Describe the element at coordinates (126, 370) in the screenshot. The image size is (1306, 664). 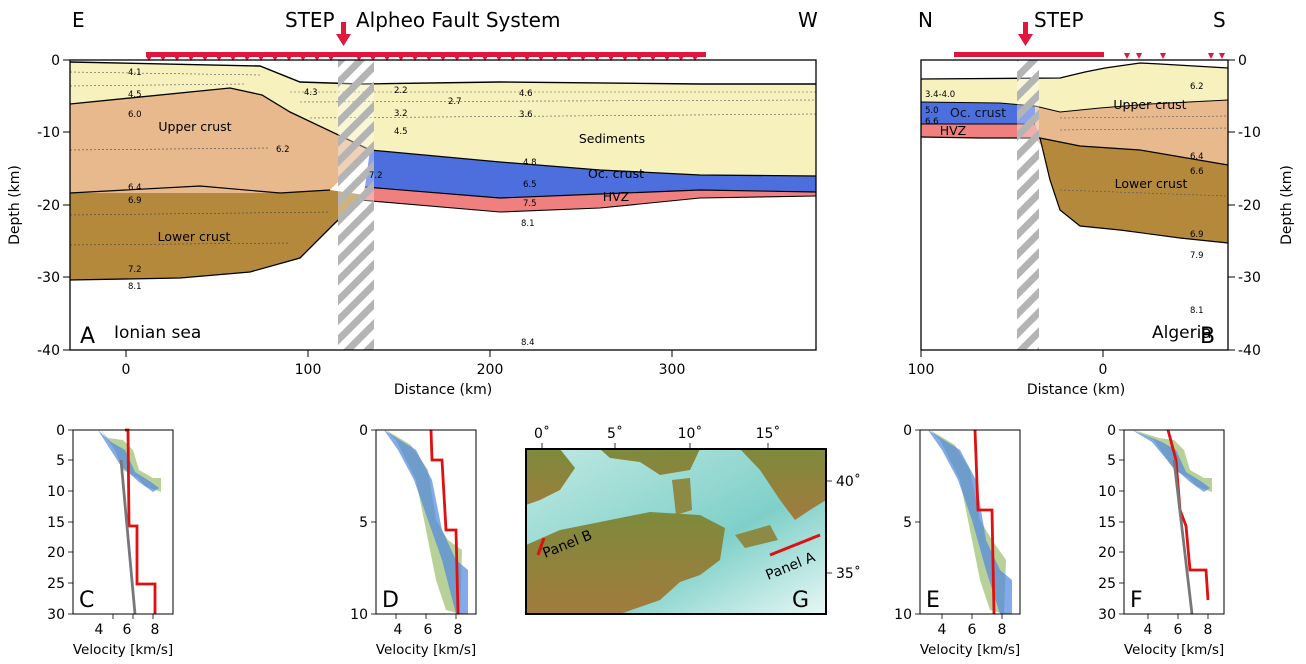
I see `a-xtick-0: 0` at that location.